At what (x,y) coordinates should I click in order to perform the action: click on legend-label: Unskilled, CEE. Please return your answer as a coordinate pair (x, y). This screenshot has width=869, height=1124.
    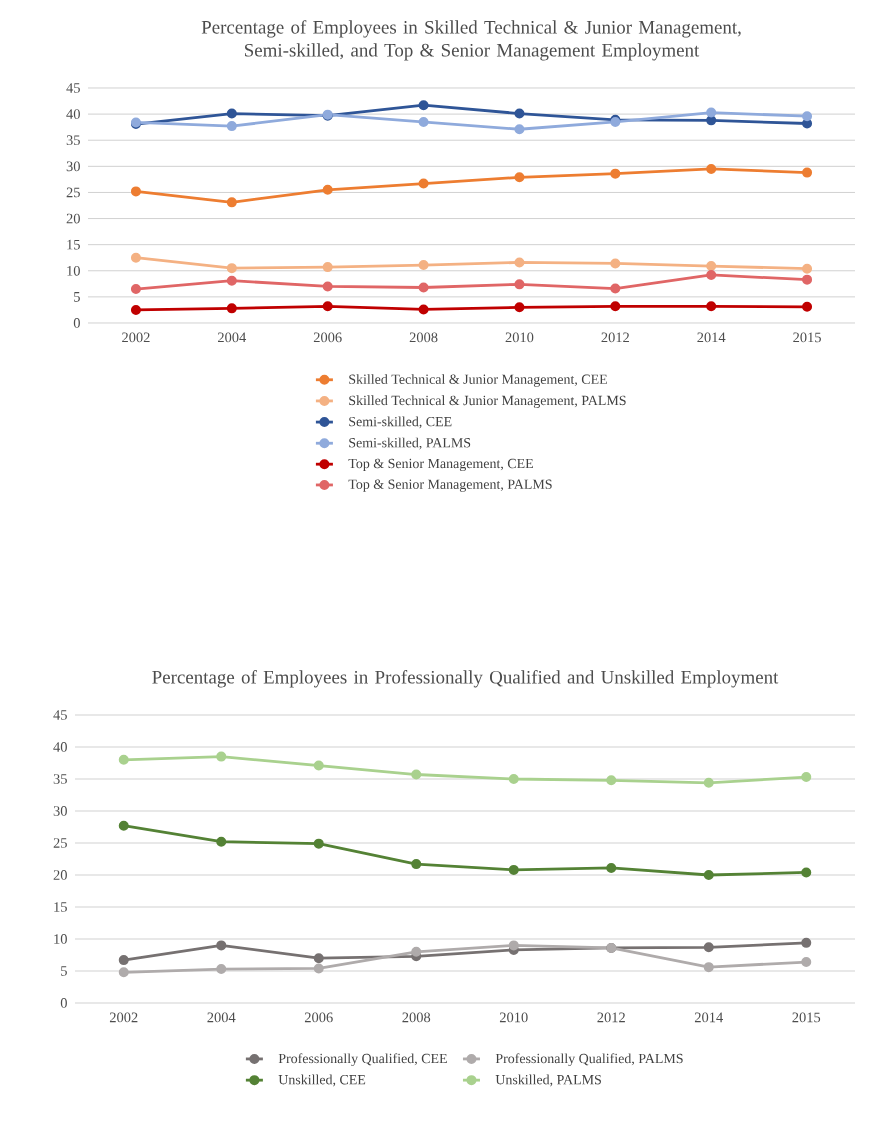
    Looking at the image, I should click on (322, 1080).